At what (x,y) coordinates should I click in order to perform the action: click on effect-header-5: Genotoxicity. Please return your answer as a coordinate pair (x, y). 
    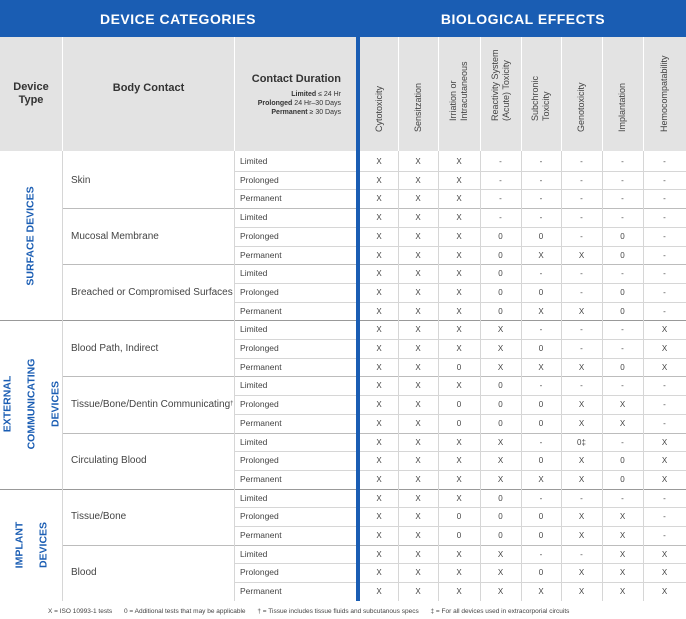
    Looking at the image, I should click on (581, 94).